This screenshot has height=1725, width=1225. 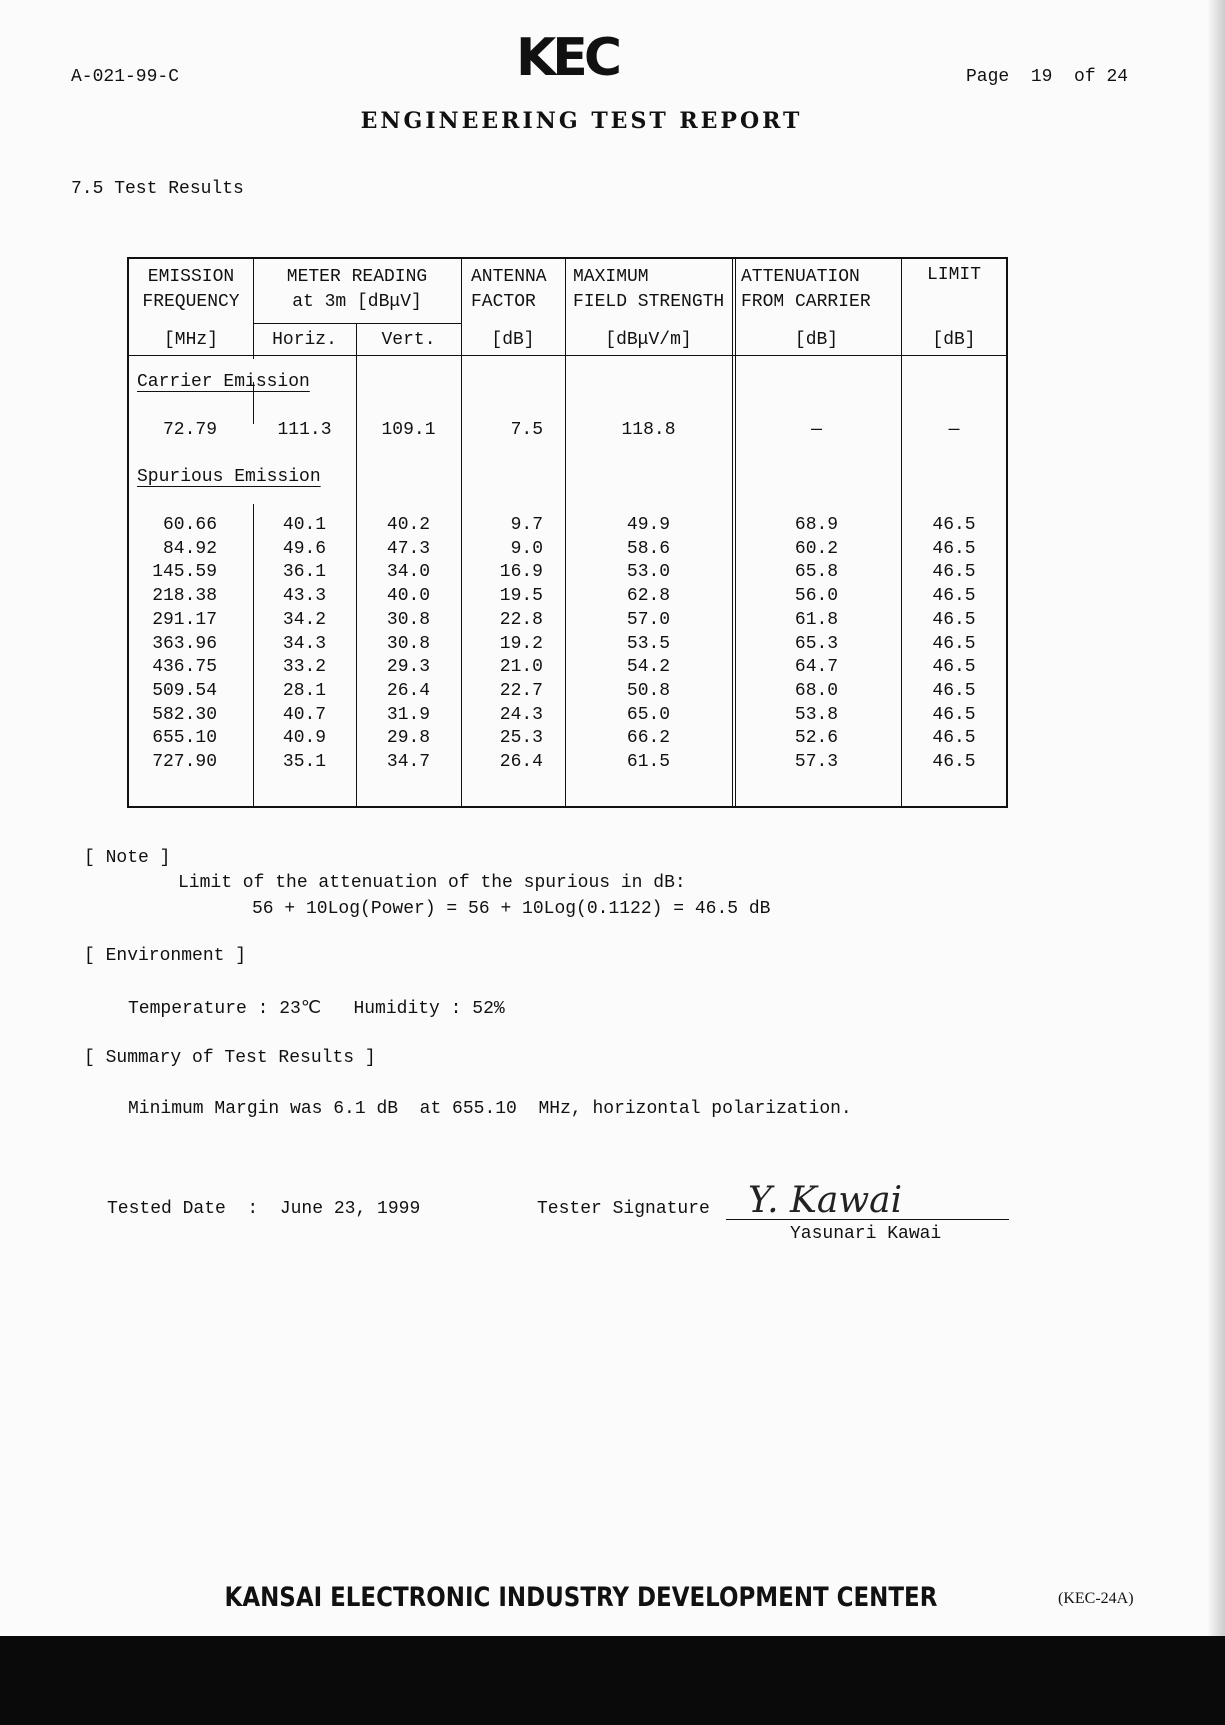 I want to click on form-number: (KEC-24A), so click(x=1096, y=1598).